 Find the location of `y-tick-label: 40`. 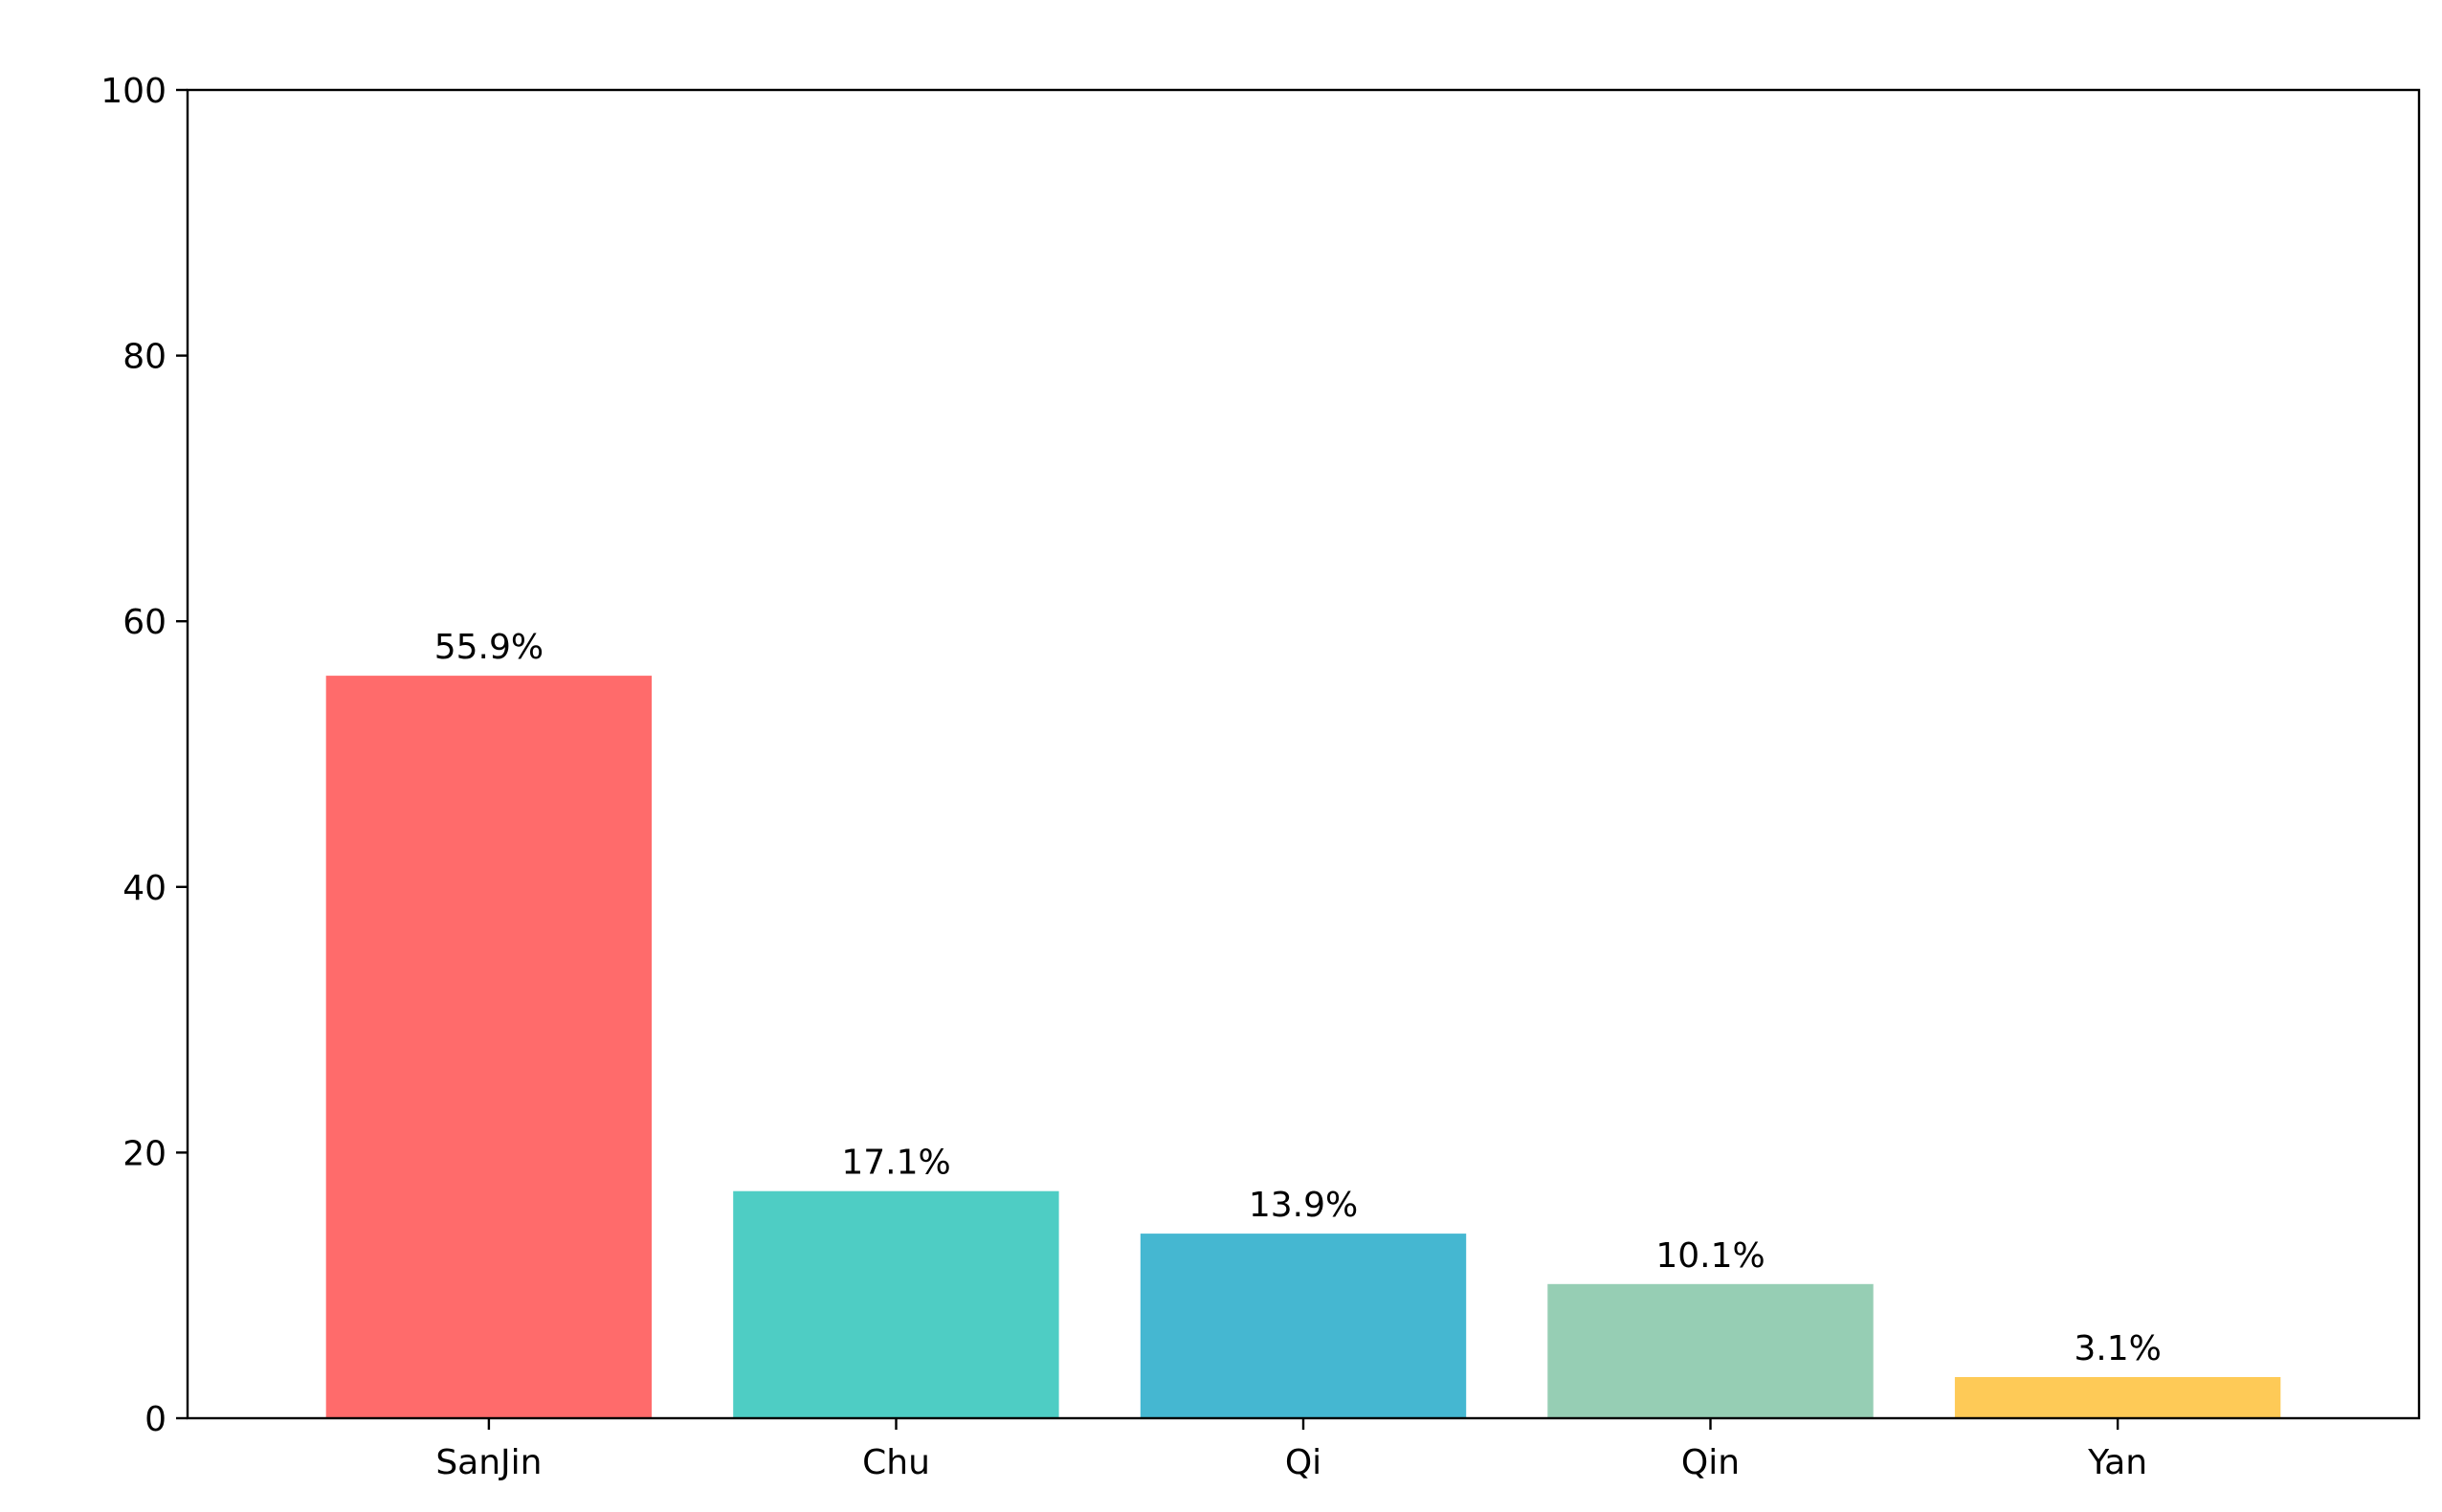

y-tick-label: 40 is located at coordinates (144, 888).